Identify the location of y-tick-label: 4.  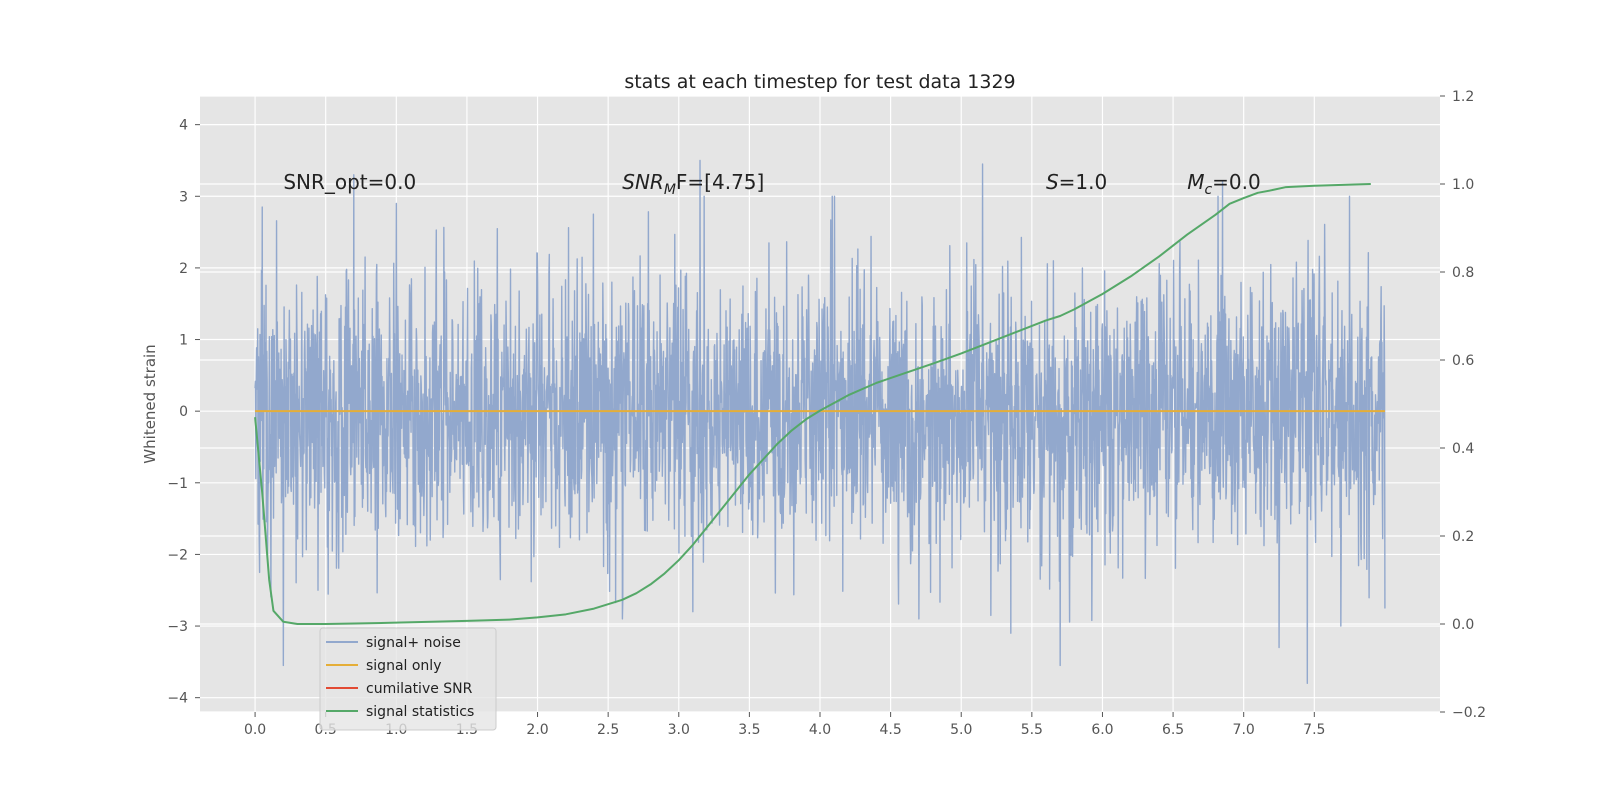
(183, 126).